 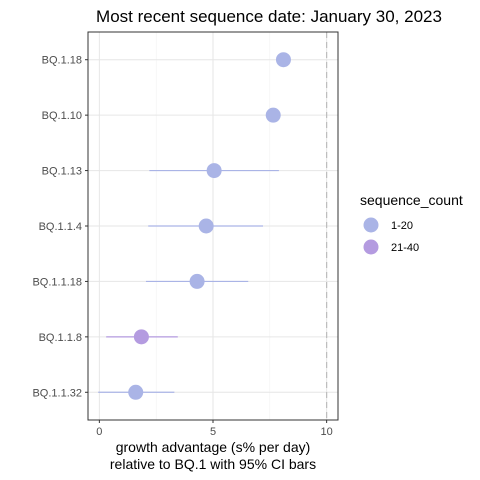 I want to click on y-tick-label: BQ.1.1.4, so click(x=60, y=227).